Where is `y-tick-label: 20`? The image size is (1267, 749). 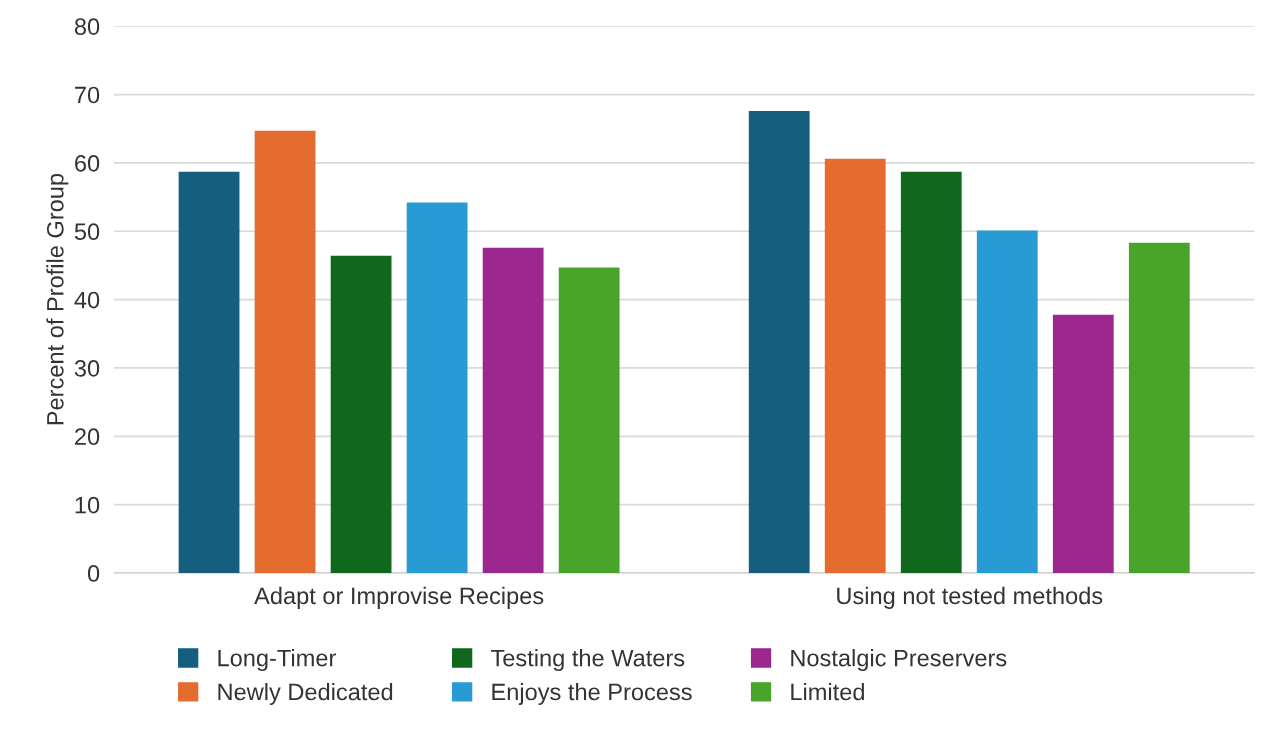 y-tick-label: 20 is located at coordinates (87, 437).